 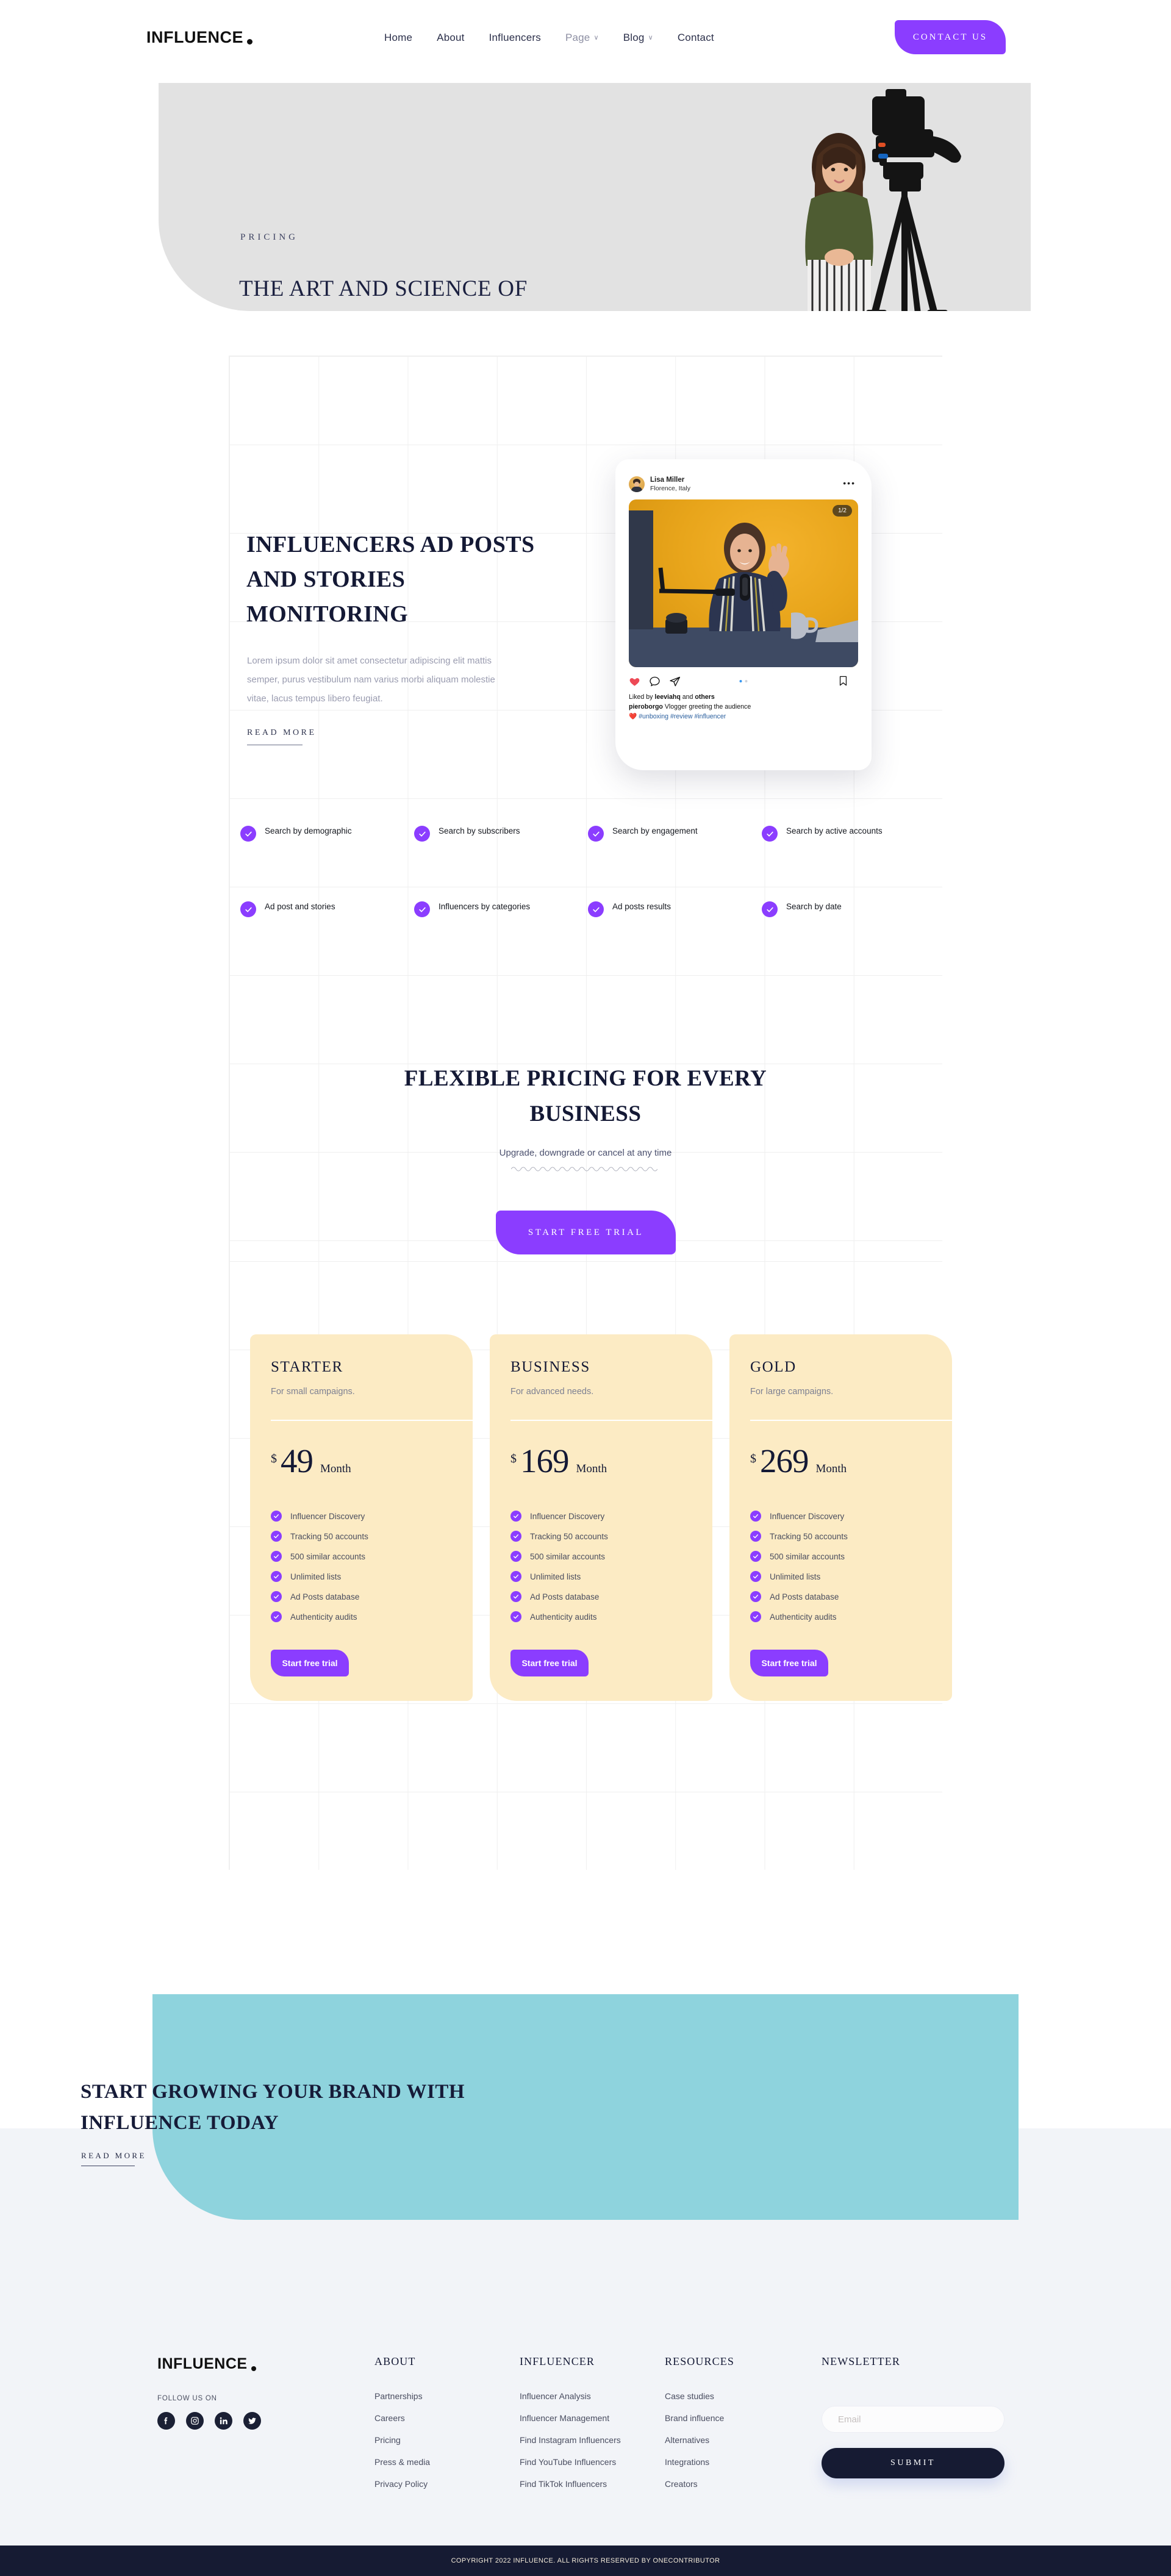 What do you see at coordinates (695, 2418) in the screenshot?
I see `footer-link: Brand influence` at bounding box center [695, 2418].